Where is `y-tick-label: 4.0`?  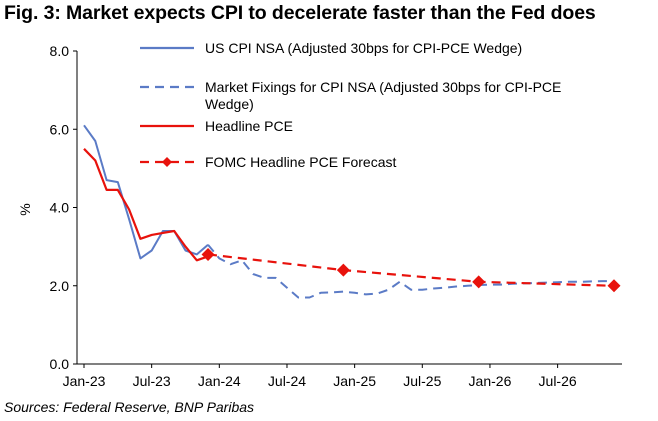
y-tick-label: 4.0 is located at coordinates (60, 208).